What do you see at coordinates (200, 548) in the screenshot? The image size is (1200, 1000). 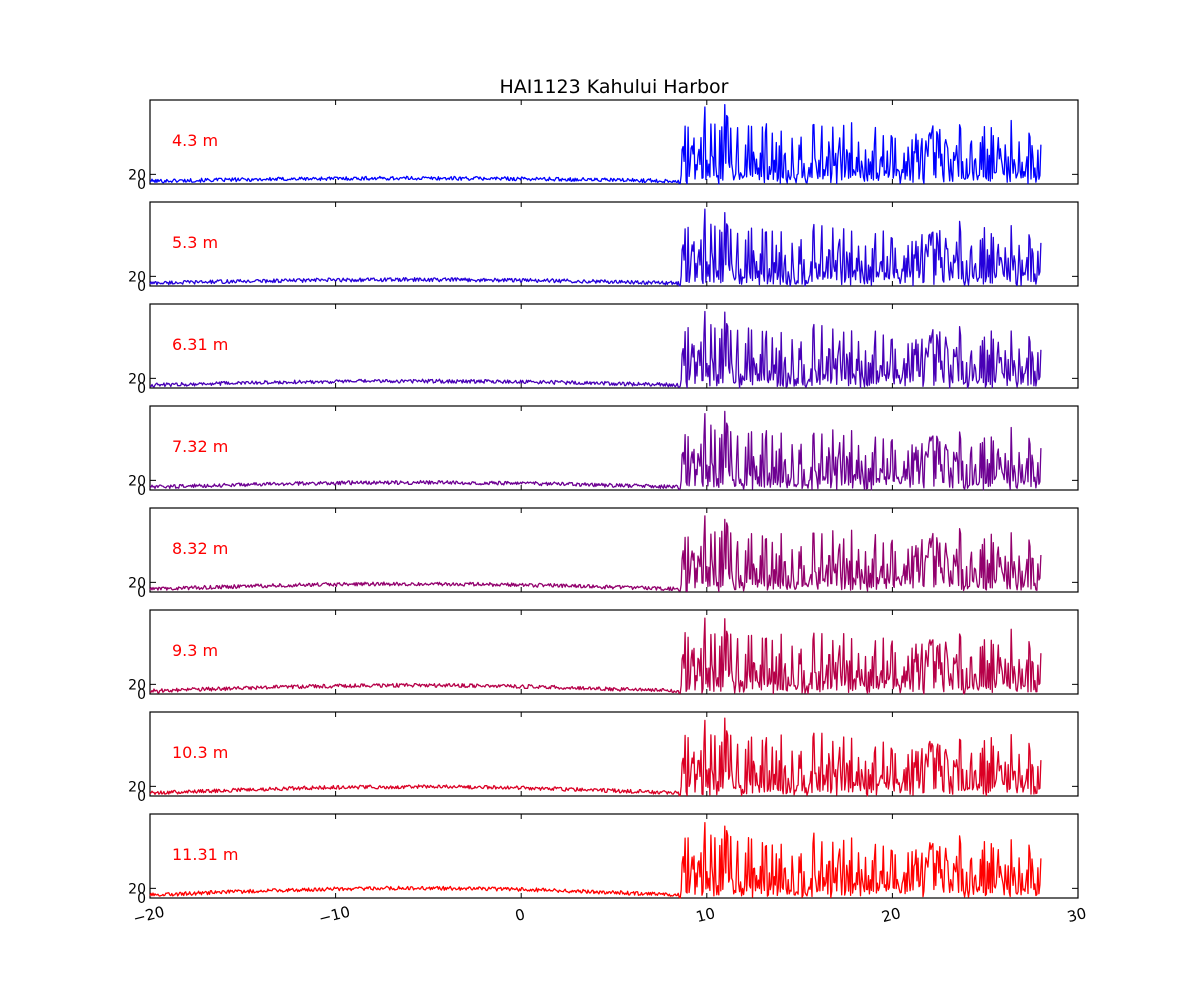 I see `panel-label: 8.32 m` at bounding box center [200, 548].